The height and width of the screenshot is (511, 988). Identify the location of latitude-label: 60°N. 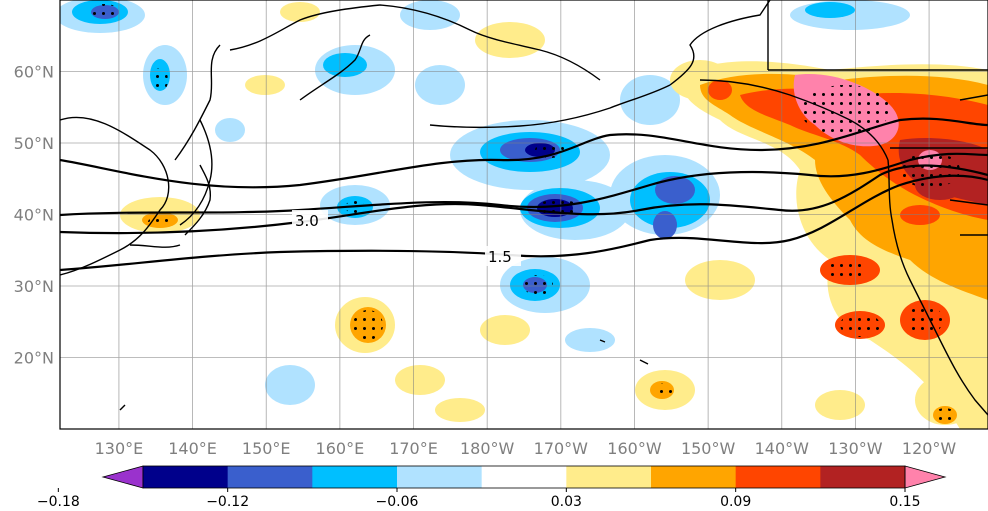
(34, 72).